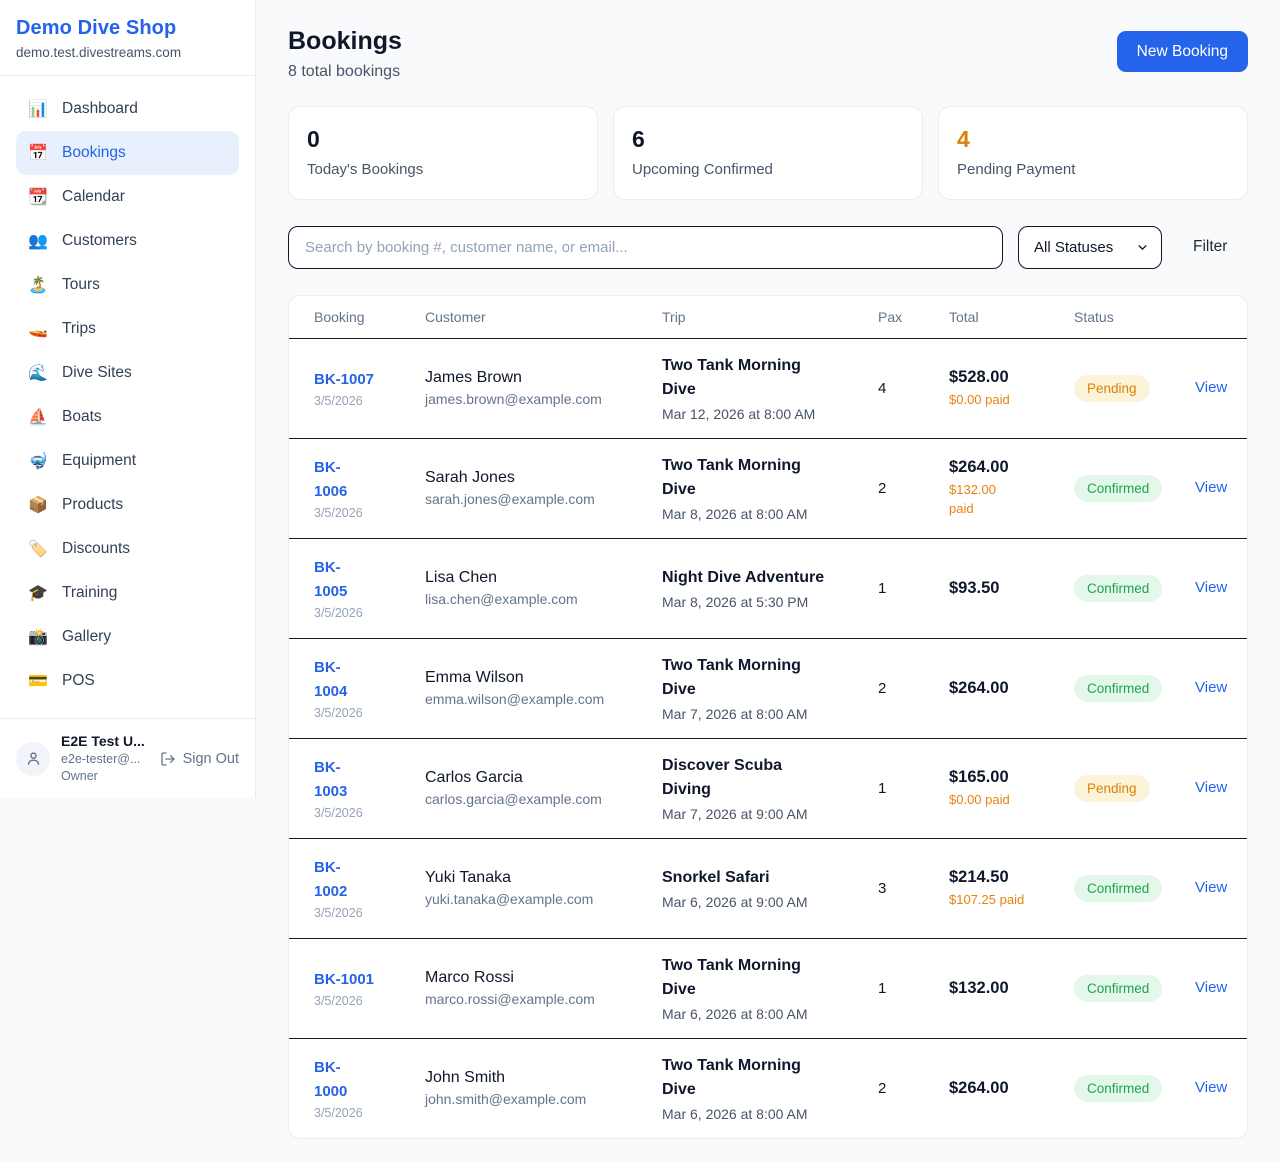 This screenshot has height=1162, width=1280. I want to click on sidebar-item-training: 🎓 Training, so click(73, 593).